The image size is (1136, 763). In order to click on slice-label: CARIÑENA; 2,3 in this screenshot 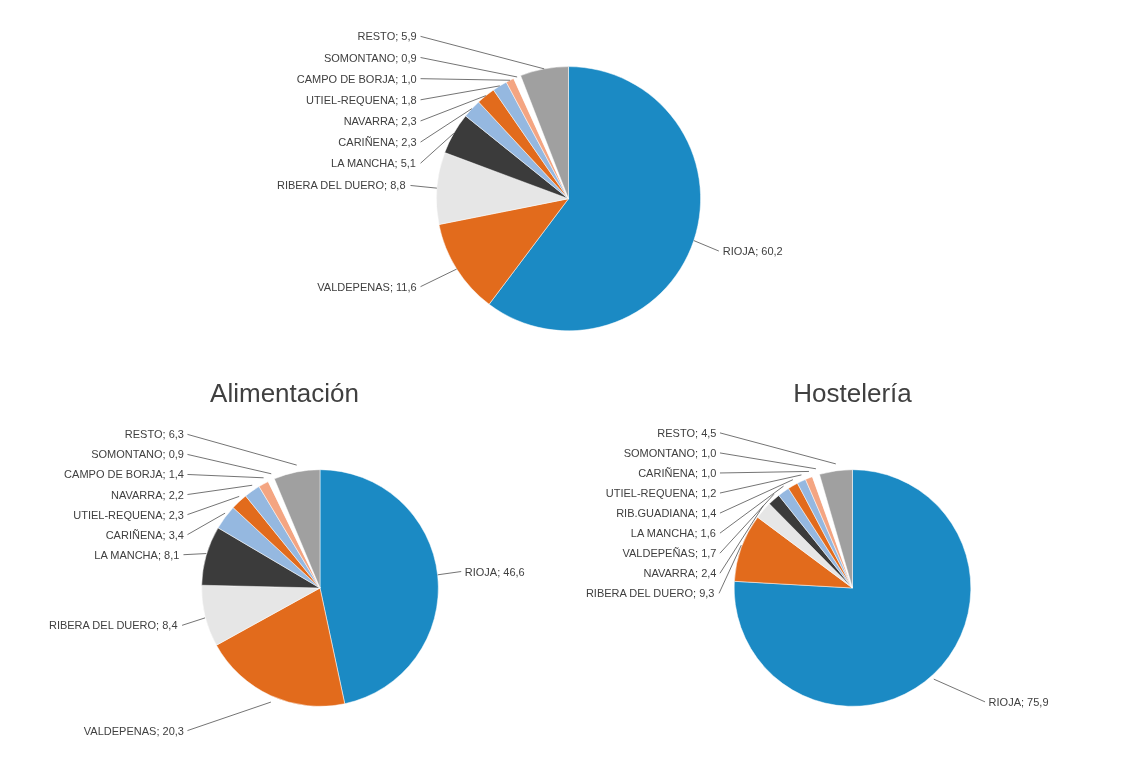, I will do `click(377, 142)`.